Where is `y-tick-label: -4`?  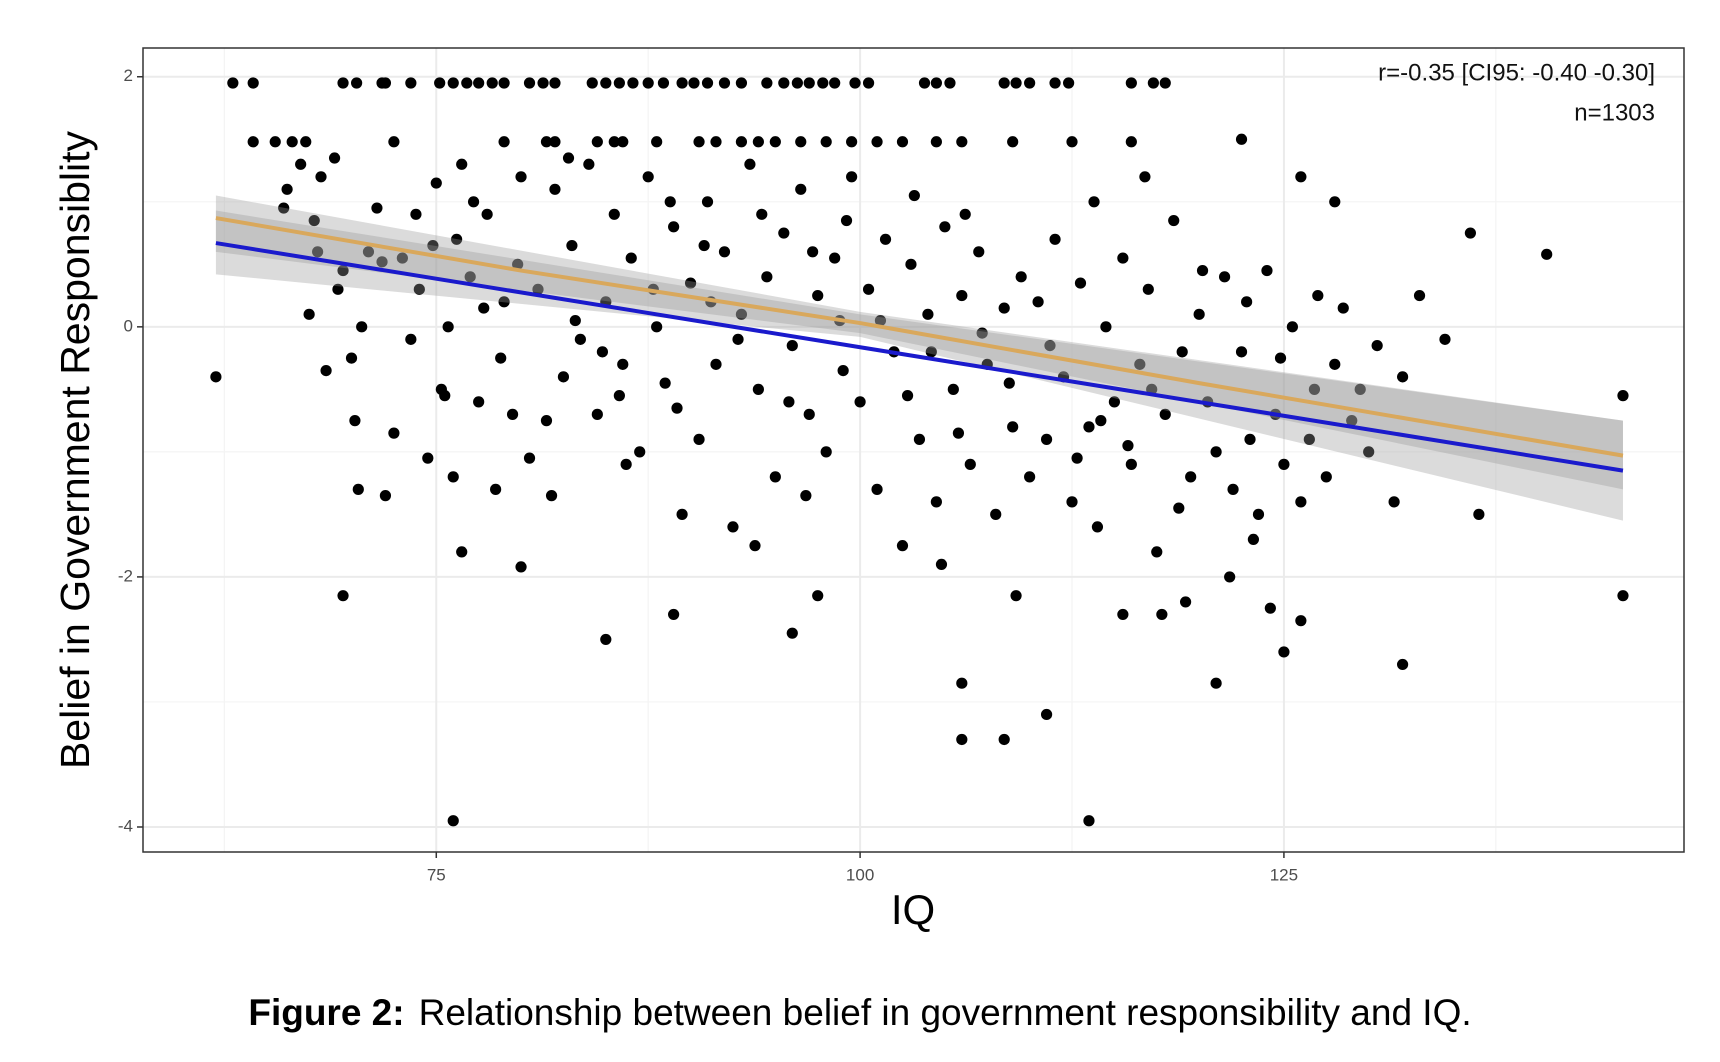 y-tick-label: -4 is located at coordinates (125, 825).